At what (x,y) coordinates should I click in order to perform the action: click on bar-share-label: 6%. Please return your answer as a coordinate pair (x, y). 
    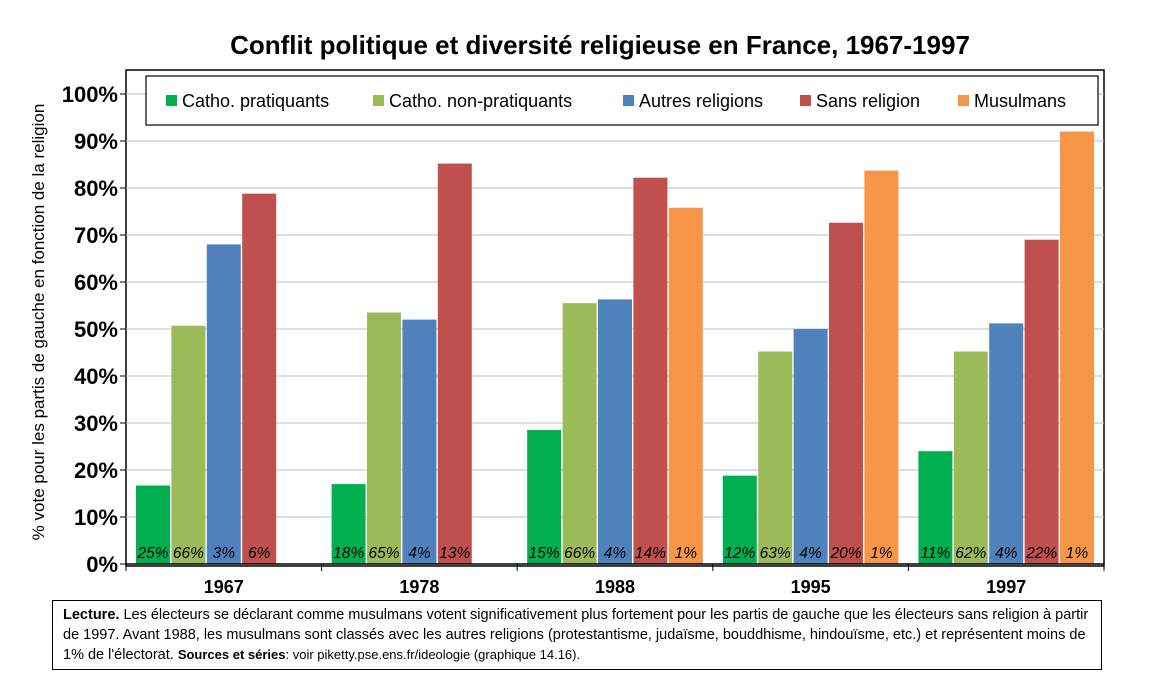
    Looking at the image, I should click on (259, 553).